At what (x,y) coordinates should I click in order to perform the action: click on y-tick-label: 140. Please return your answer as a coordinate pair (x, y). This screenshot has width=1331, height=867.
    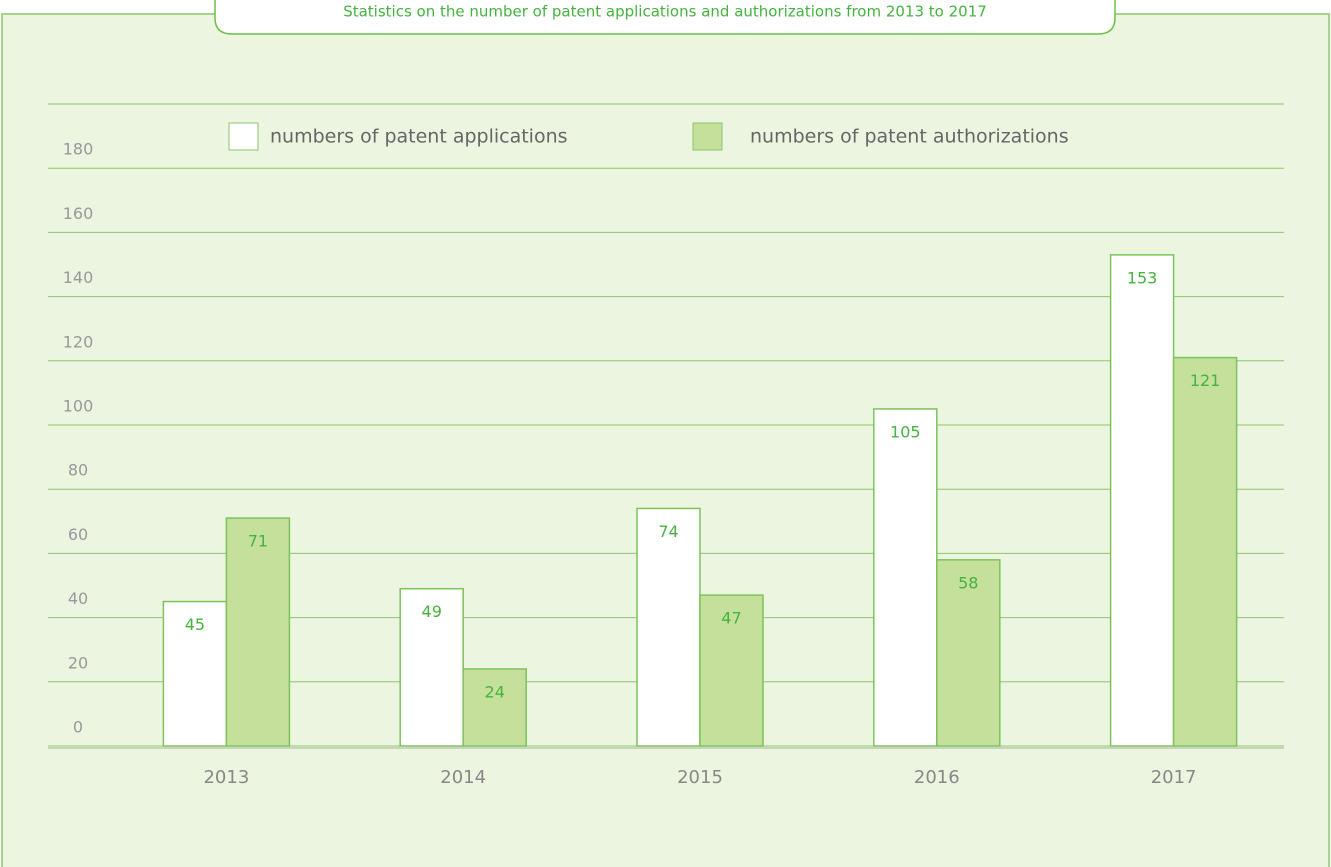
    Looking at the image, I should click on (78, 277).